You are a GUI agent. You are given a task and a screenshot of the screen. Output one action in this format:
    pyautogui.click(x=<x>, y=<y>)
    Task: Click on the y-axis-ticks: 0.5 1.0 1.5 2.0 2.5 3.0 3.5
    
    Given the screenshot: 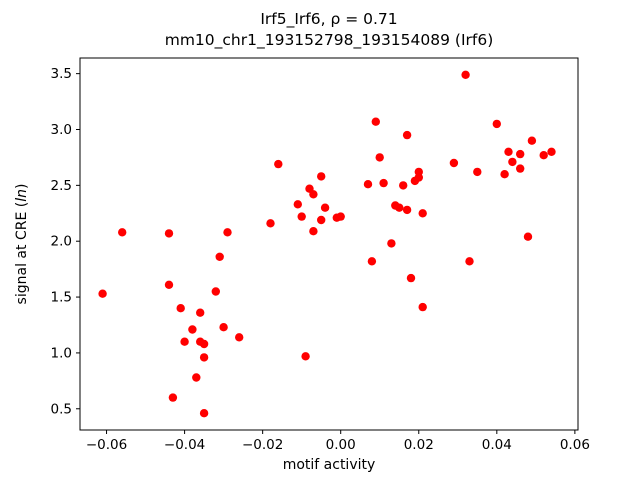 What is the action you would take?
    pyautogui.click(x=65, y=241)
    